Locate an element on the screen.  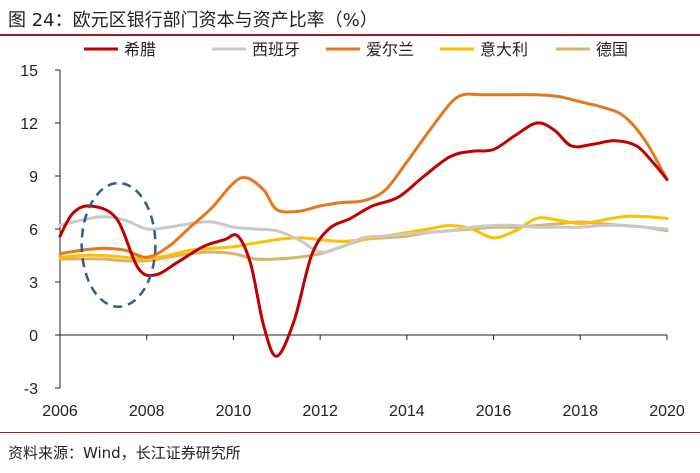
y-tick-label: 15 is located at coordinates (29, 71).